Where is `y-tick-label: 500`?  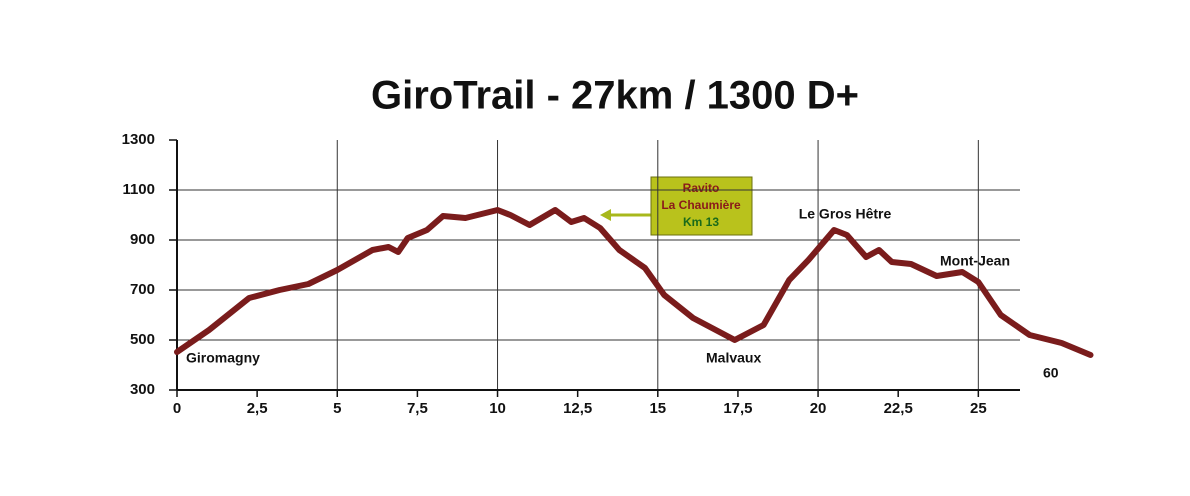 y-tick-label: 500 is located at coordinates (142, 339).